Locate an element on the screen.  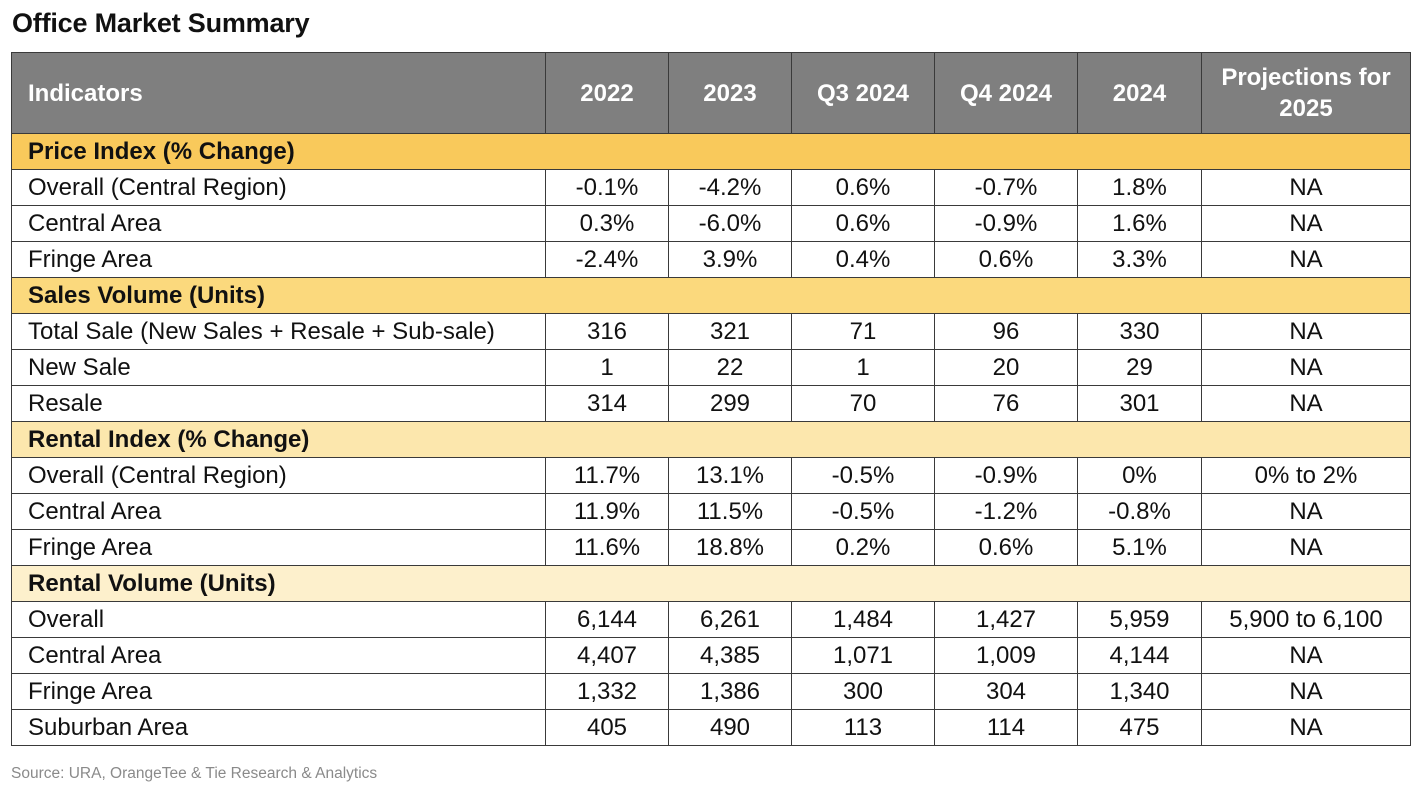
table-cell: 4,407 is located at coordinates (607, 655).